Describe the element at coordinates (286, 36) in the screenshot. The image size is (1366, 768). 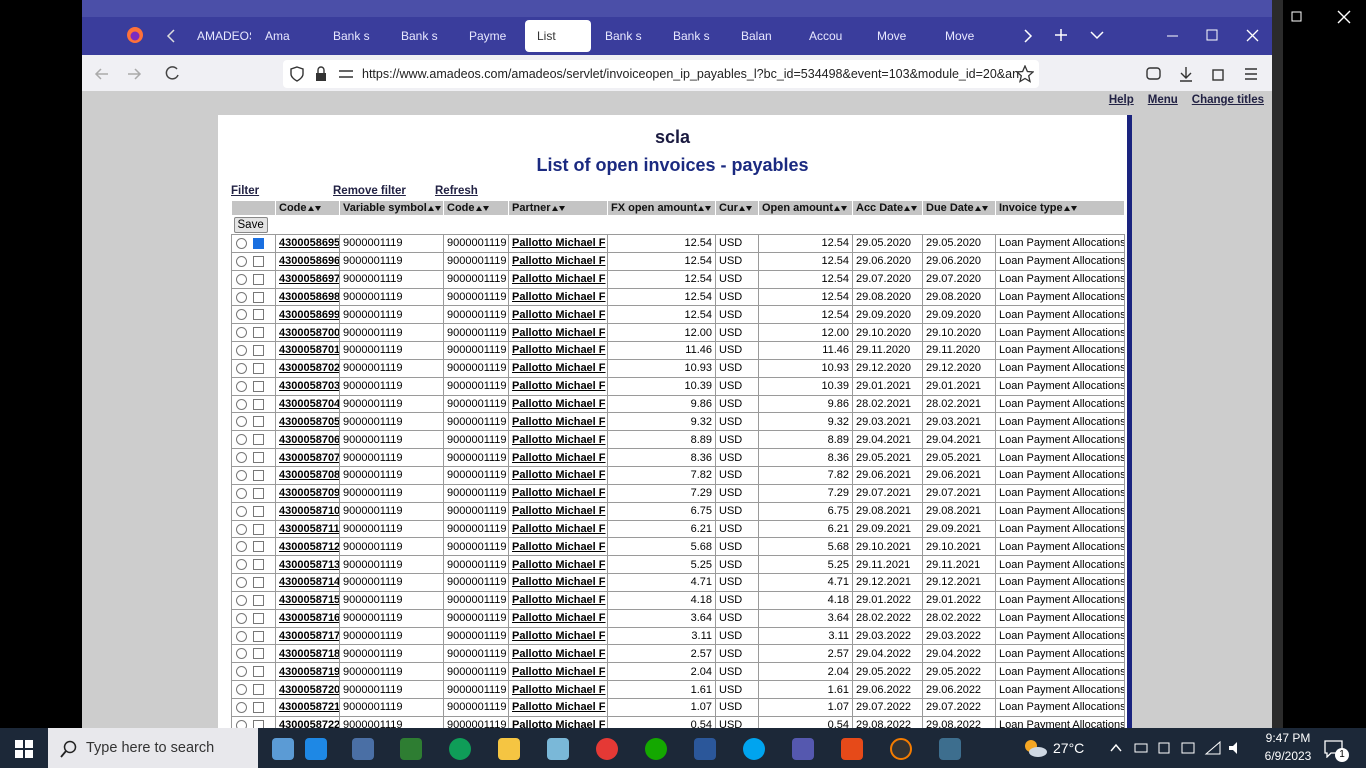
I see `tab: Ama` at that location.